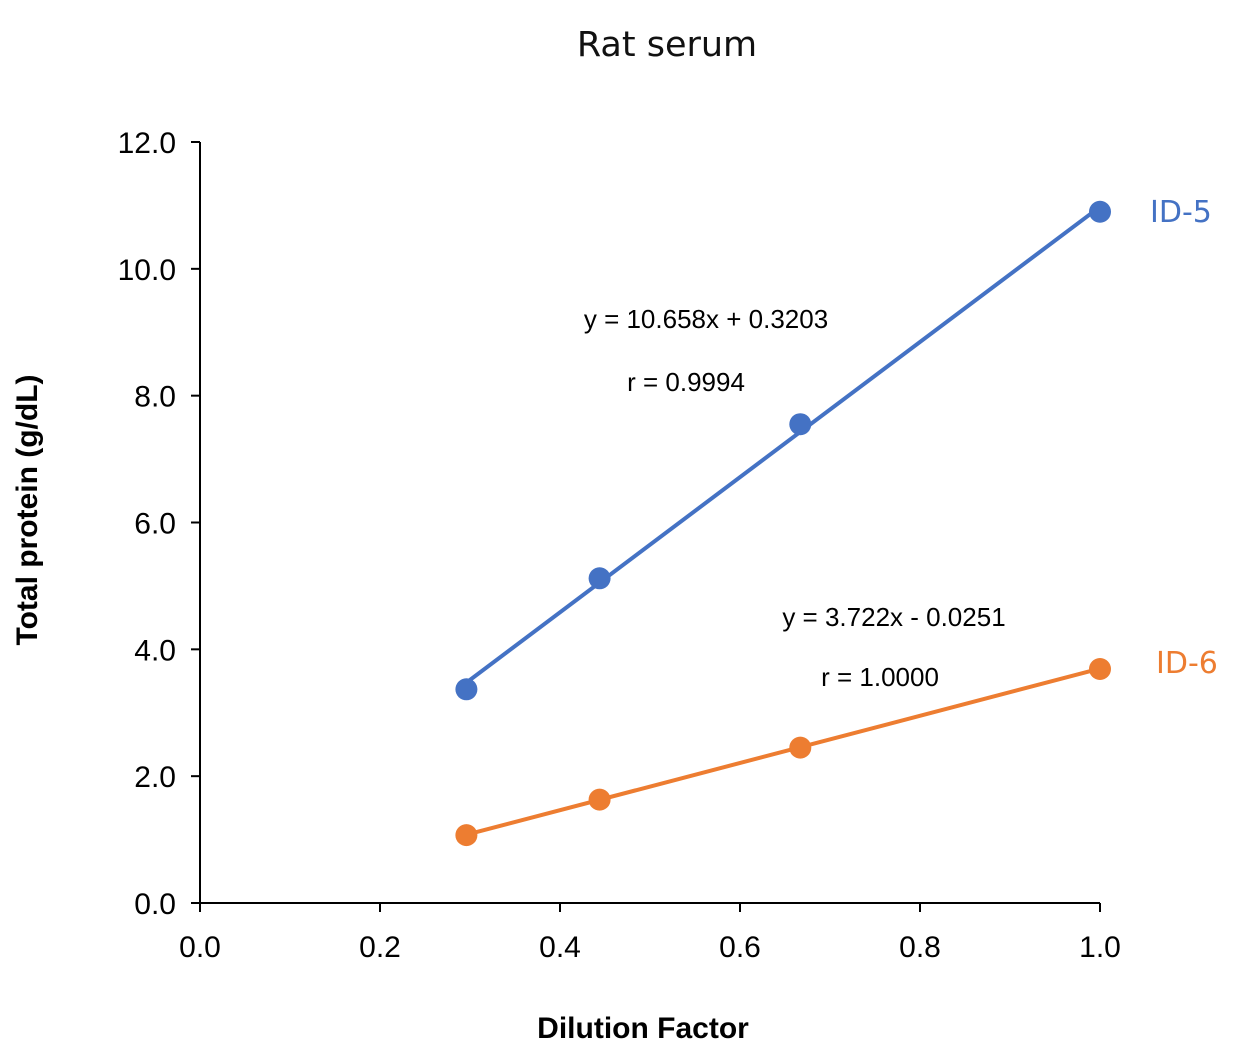 The image size is (1250, 1050). Describe the element at coordinates (380, 947) in the screenshot. I see `x-tick-label: 0.2` at that location.